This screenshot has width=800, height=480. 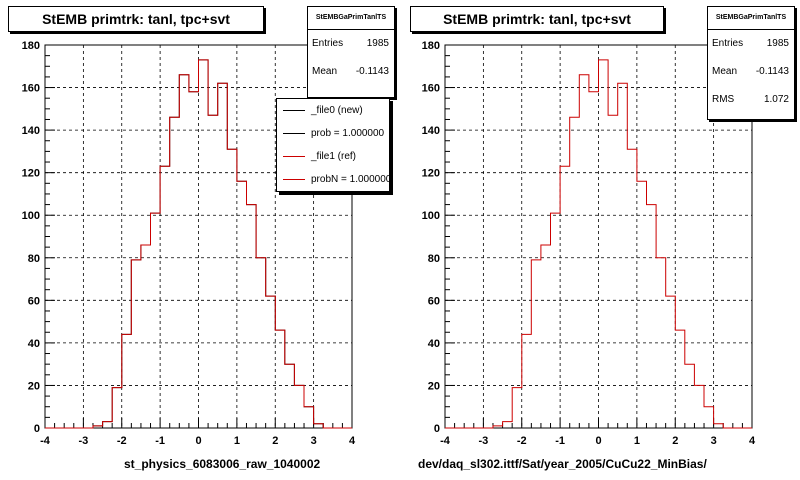 What do you see at coordinates (136, 19) in the screenshot?
I see `left-chart-title: StEMB primtrk: tanl, tpc+svt` at bounding box center [136, 19].